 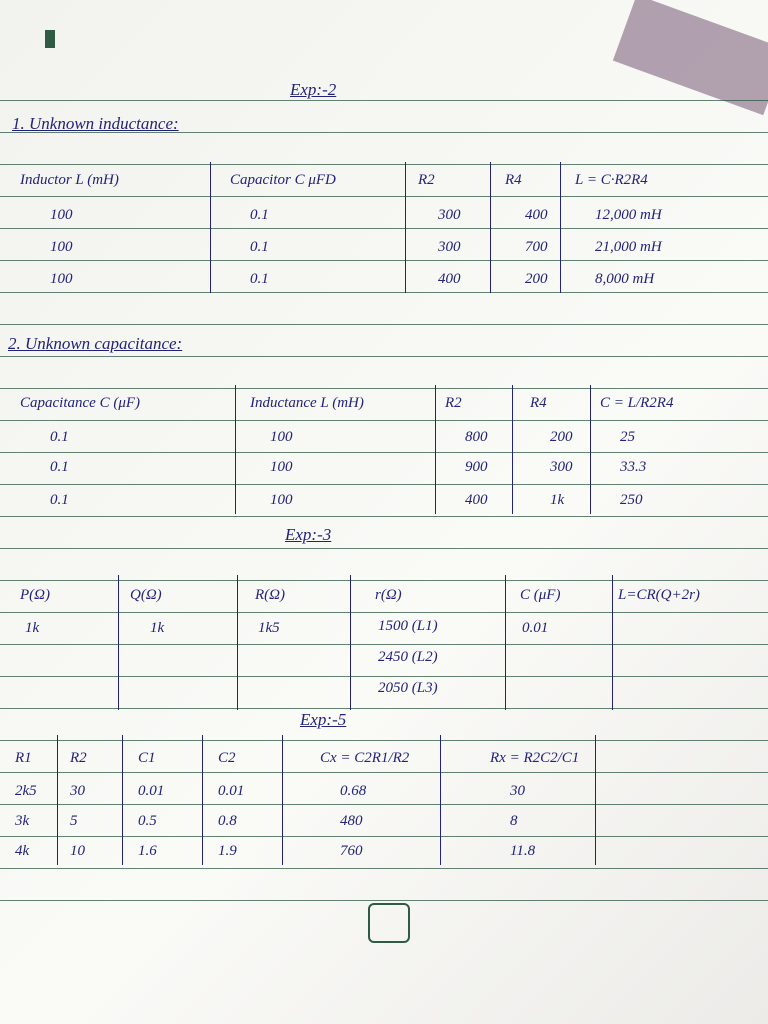 I want to click on section-title: 2. Unknown capacitance:, so click(x=95, y=343).